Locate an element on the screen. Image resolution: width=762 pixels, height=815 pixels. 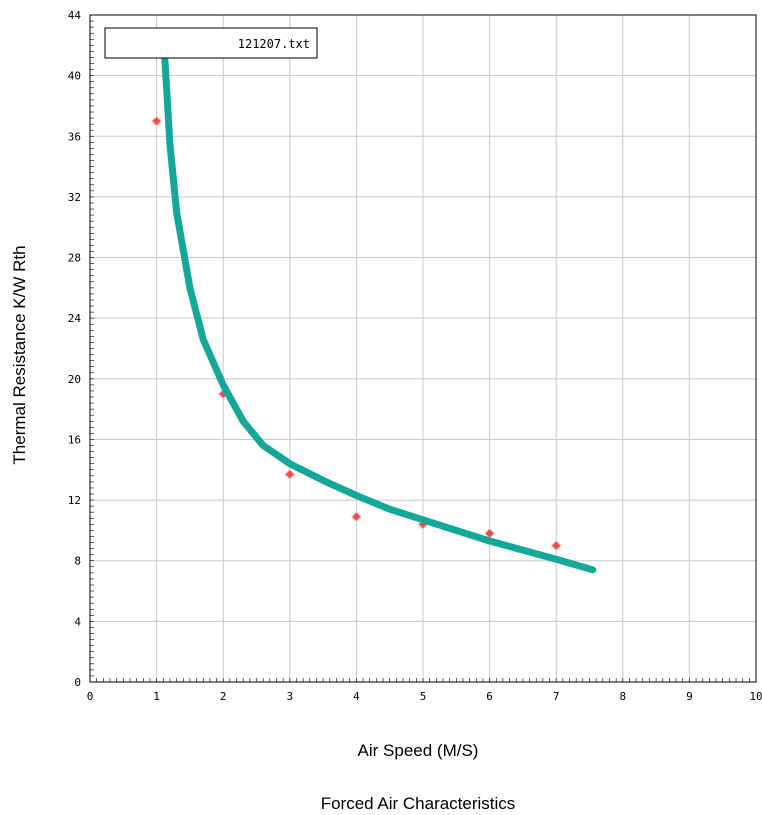
x-axis-title: Air Speed (M/S) is located at coordinates (418, 750).